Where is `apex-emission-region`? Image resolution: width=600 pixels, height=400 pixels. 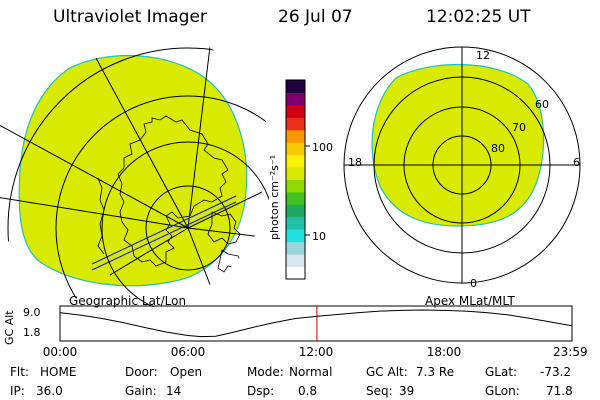 apex-emission-region is located at coordinates (458, 145).